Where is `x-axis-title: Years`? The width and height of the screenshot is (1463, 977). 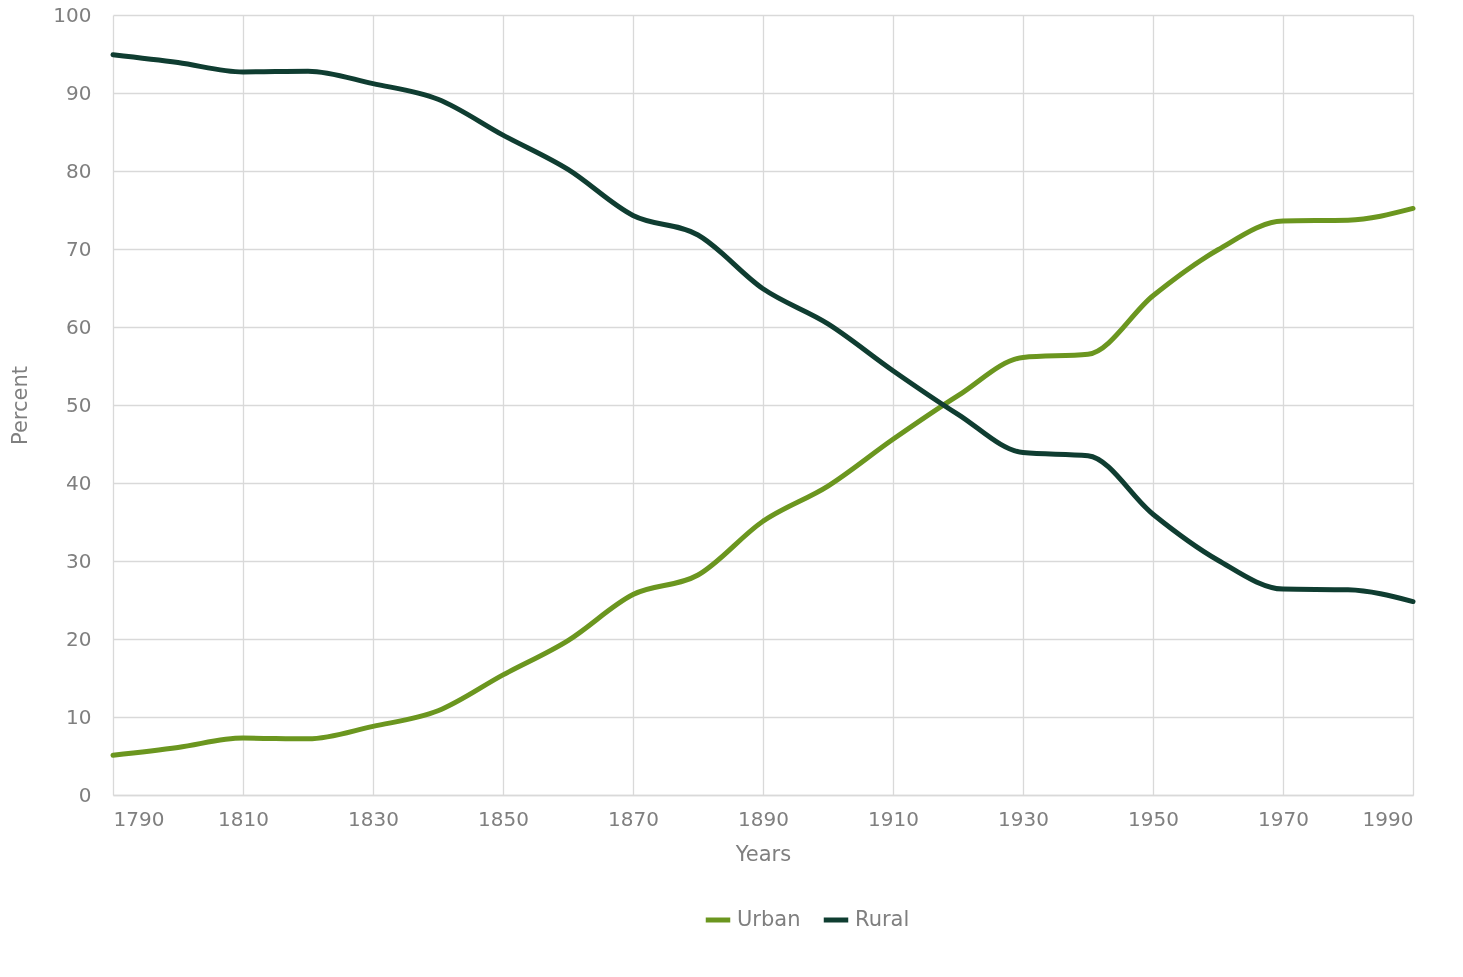 x-axis-title: Years is located at coordinates (763, 853).